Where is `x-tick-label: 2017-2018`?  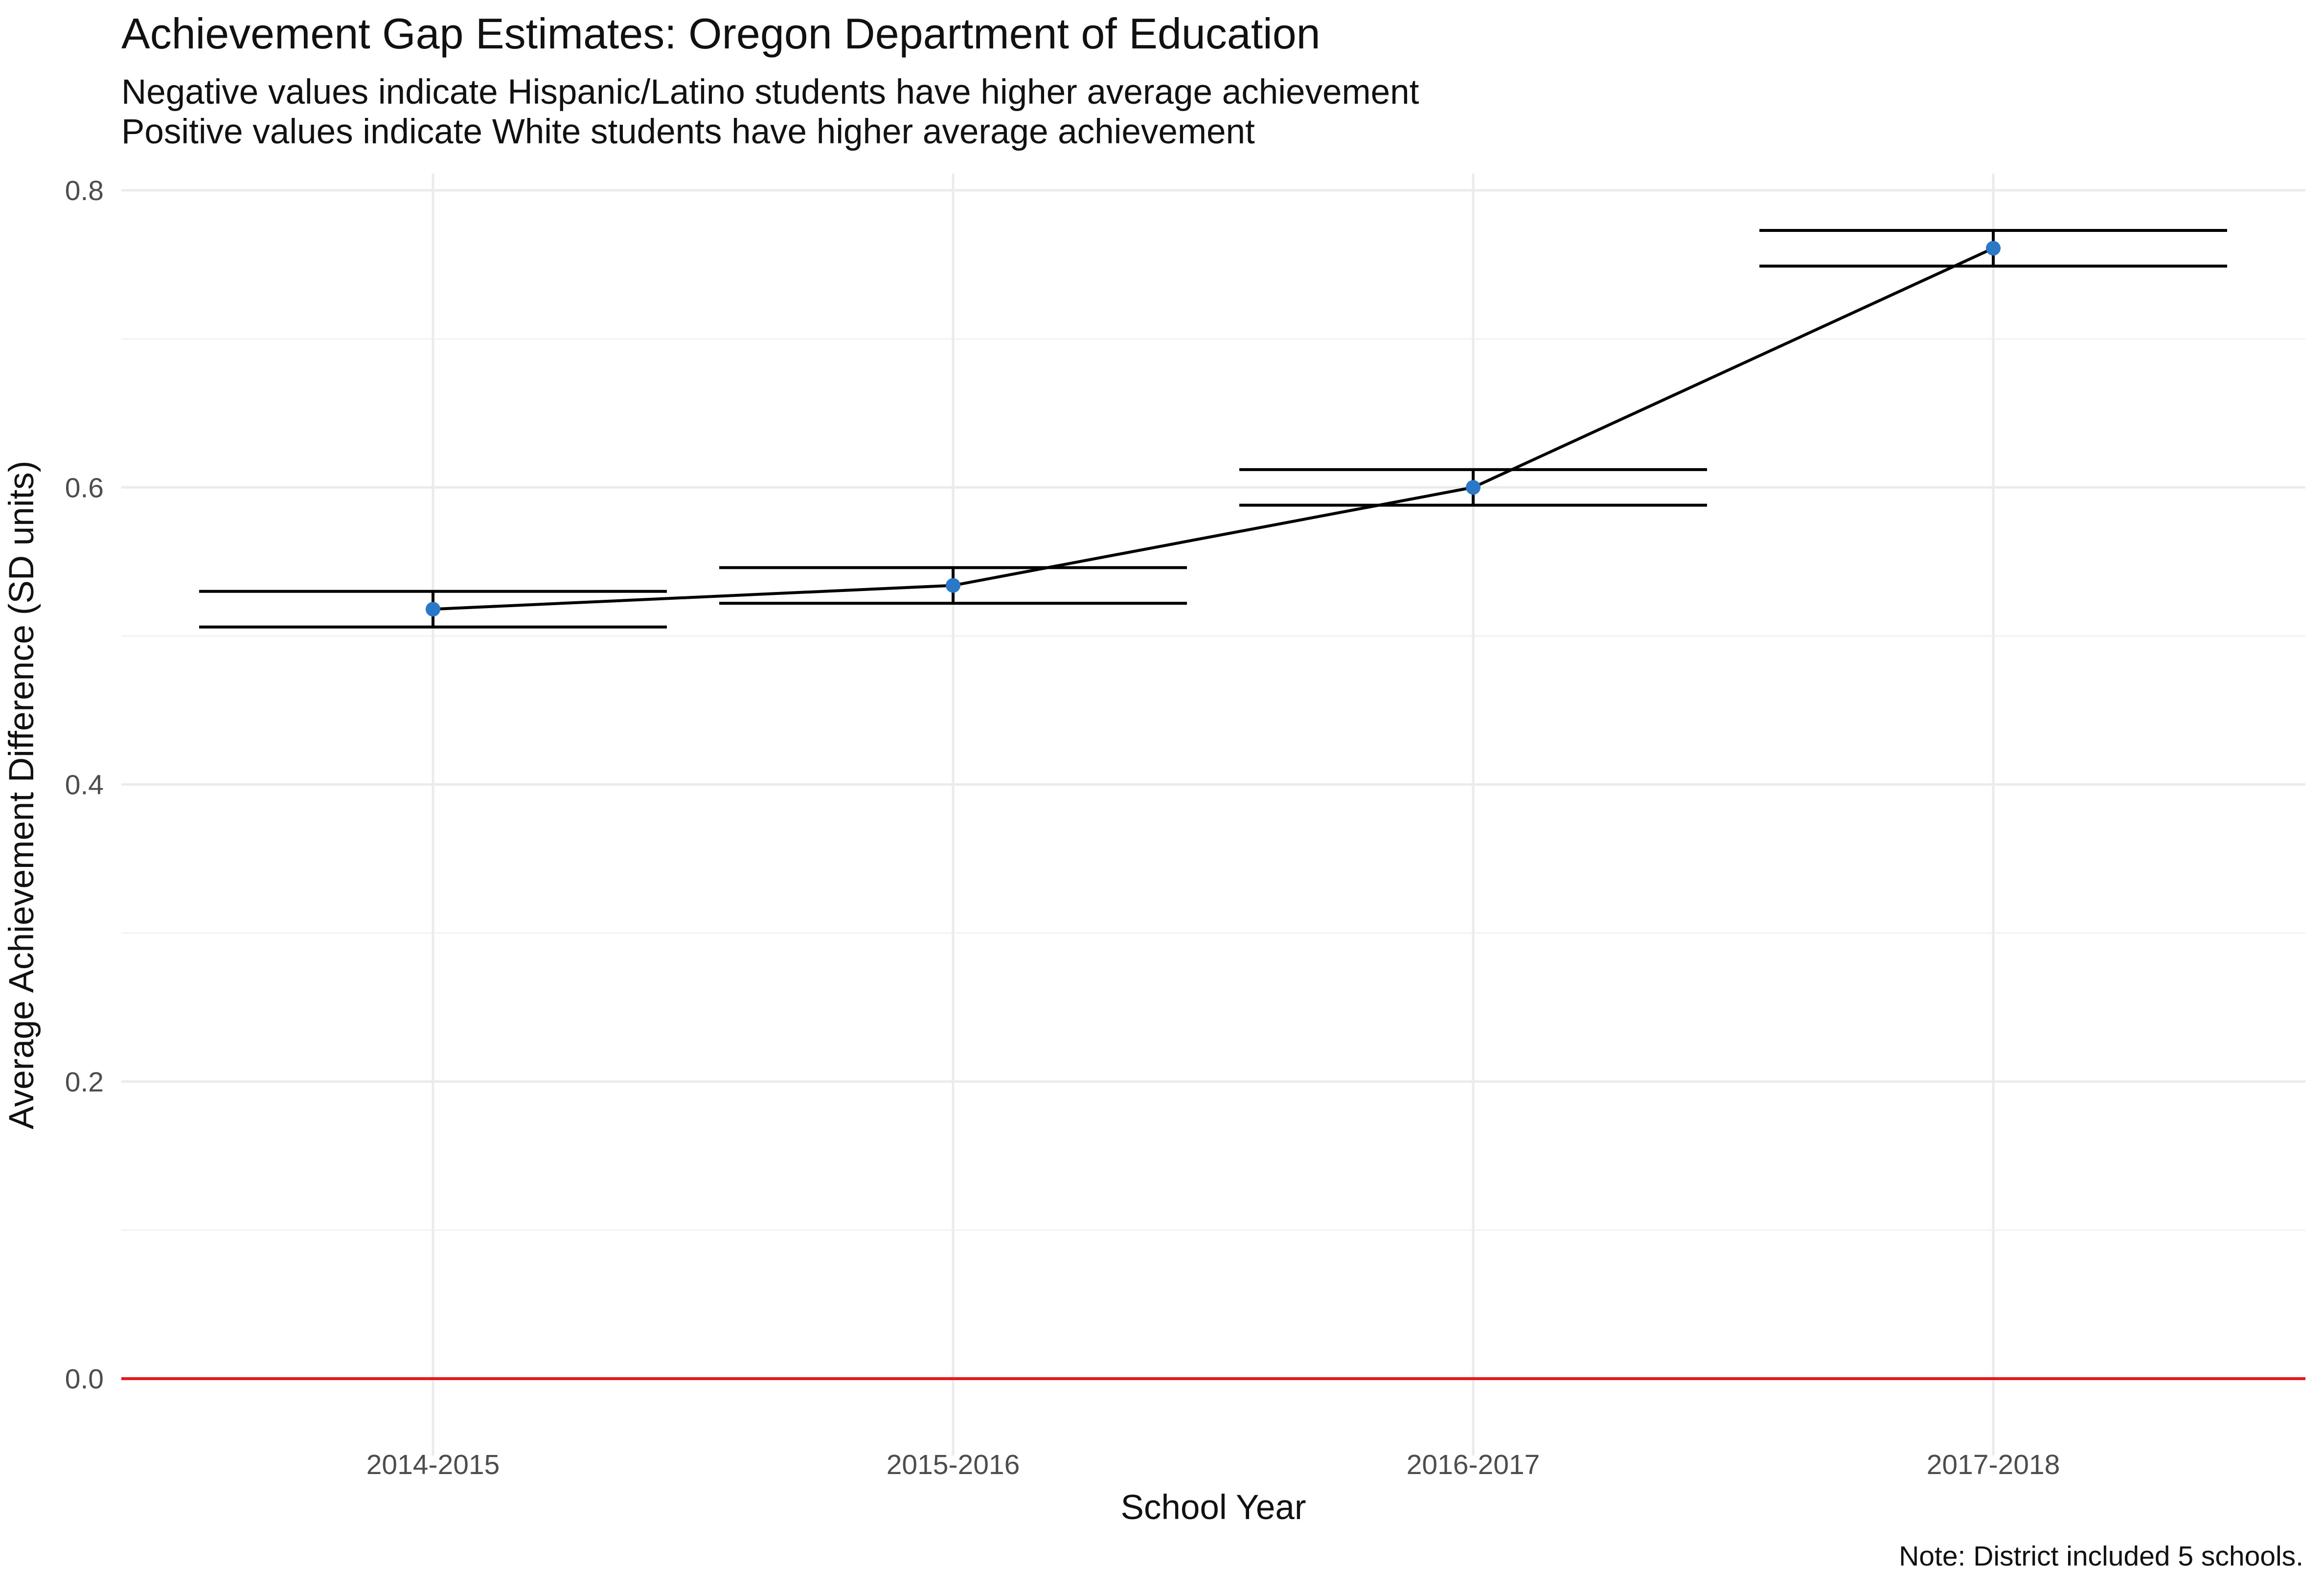
x-tick-label: 2017-2018 is located at coordinates (1994, 1465).